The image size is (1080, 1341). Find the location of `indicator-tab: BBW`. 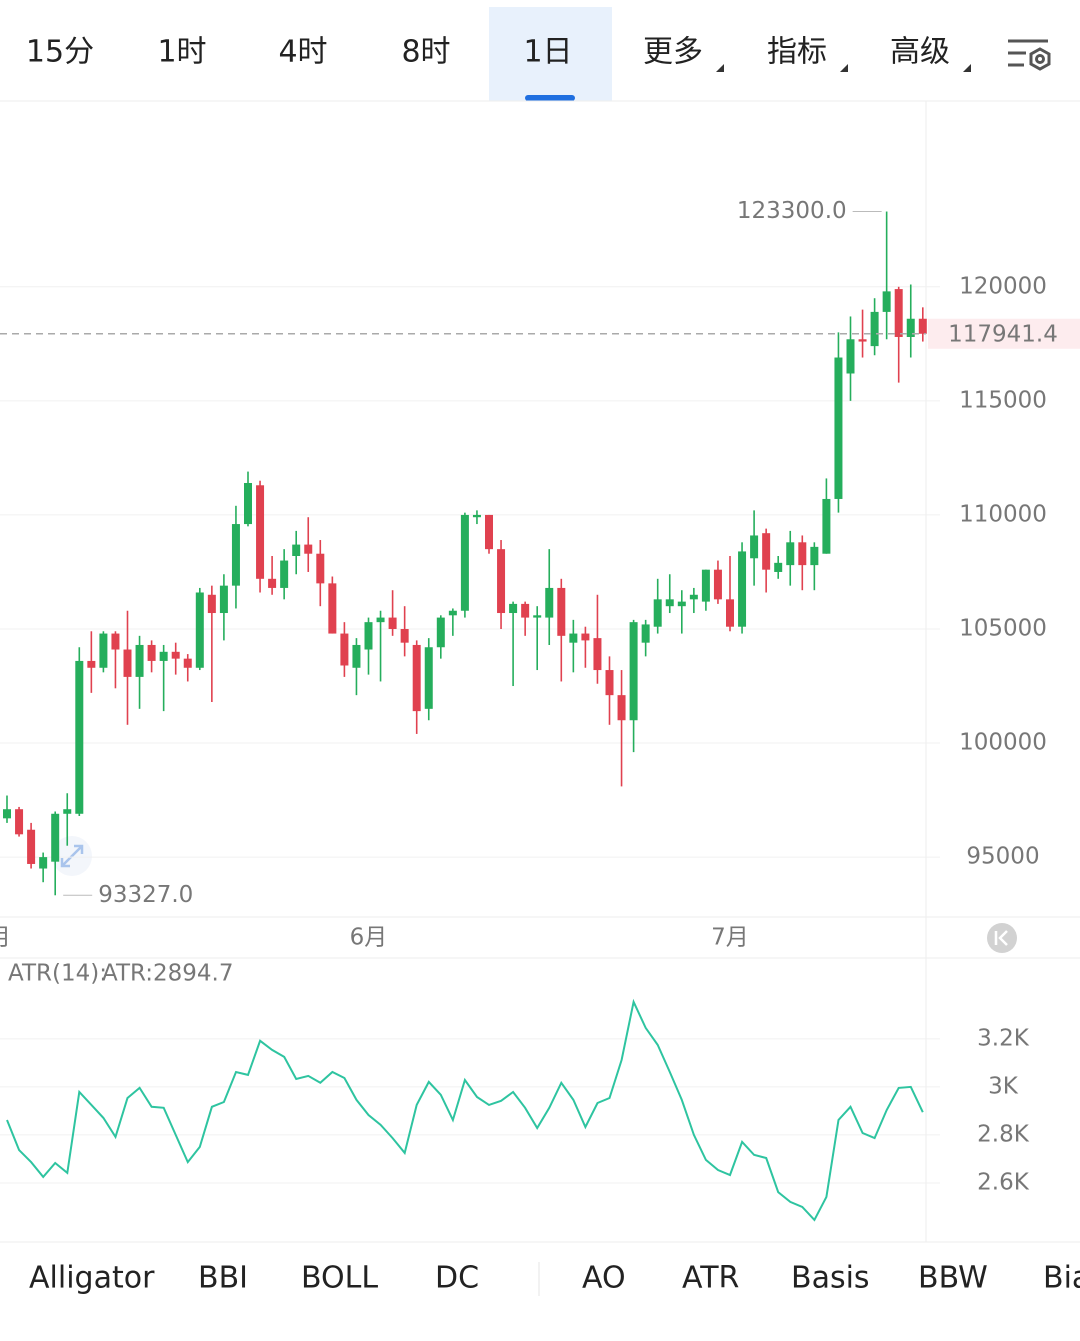

indicator-tab: BBW is located at coordinates (953, 1278).